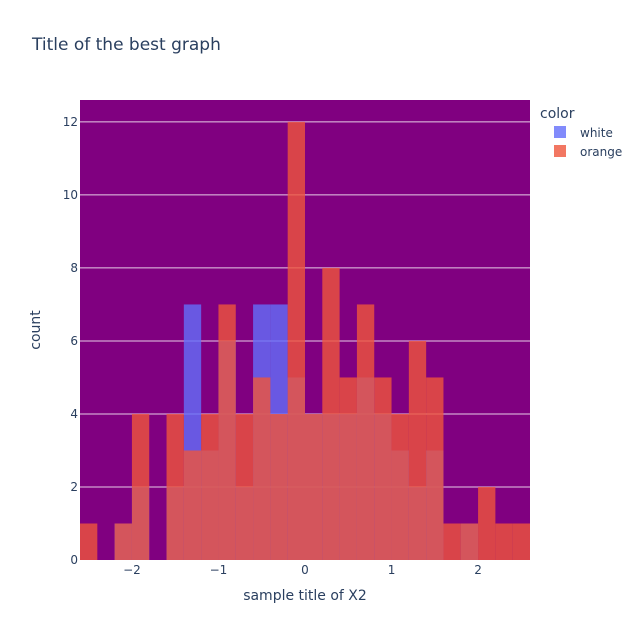 This screenshot has height=640, width=640. I want to click on legend-swatch-orange, so click(560, 151).